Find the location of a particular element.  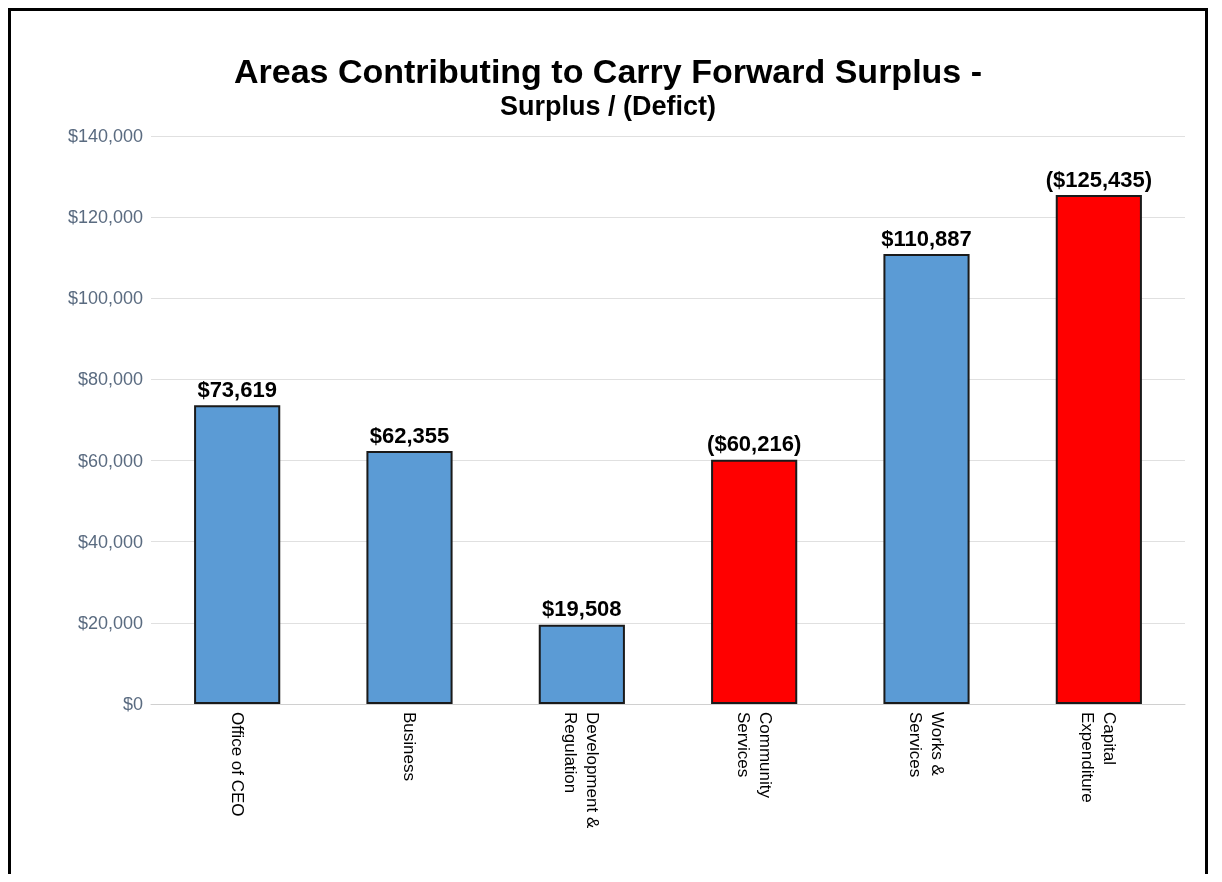

y-tick-label: $0 is located at coordinates (132, 704).